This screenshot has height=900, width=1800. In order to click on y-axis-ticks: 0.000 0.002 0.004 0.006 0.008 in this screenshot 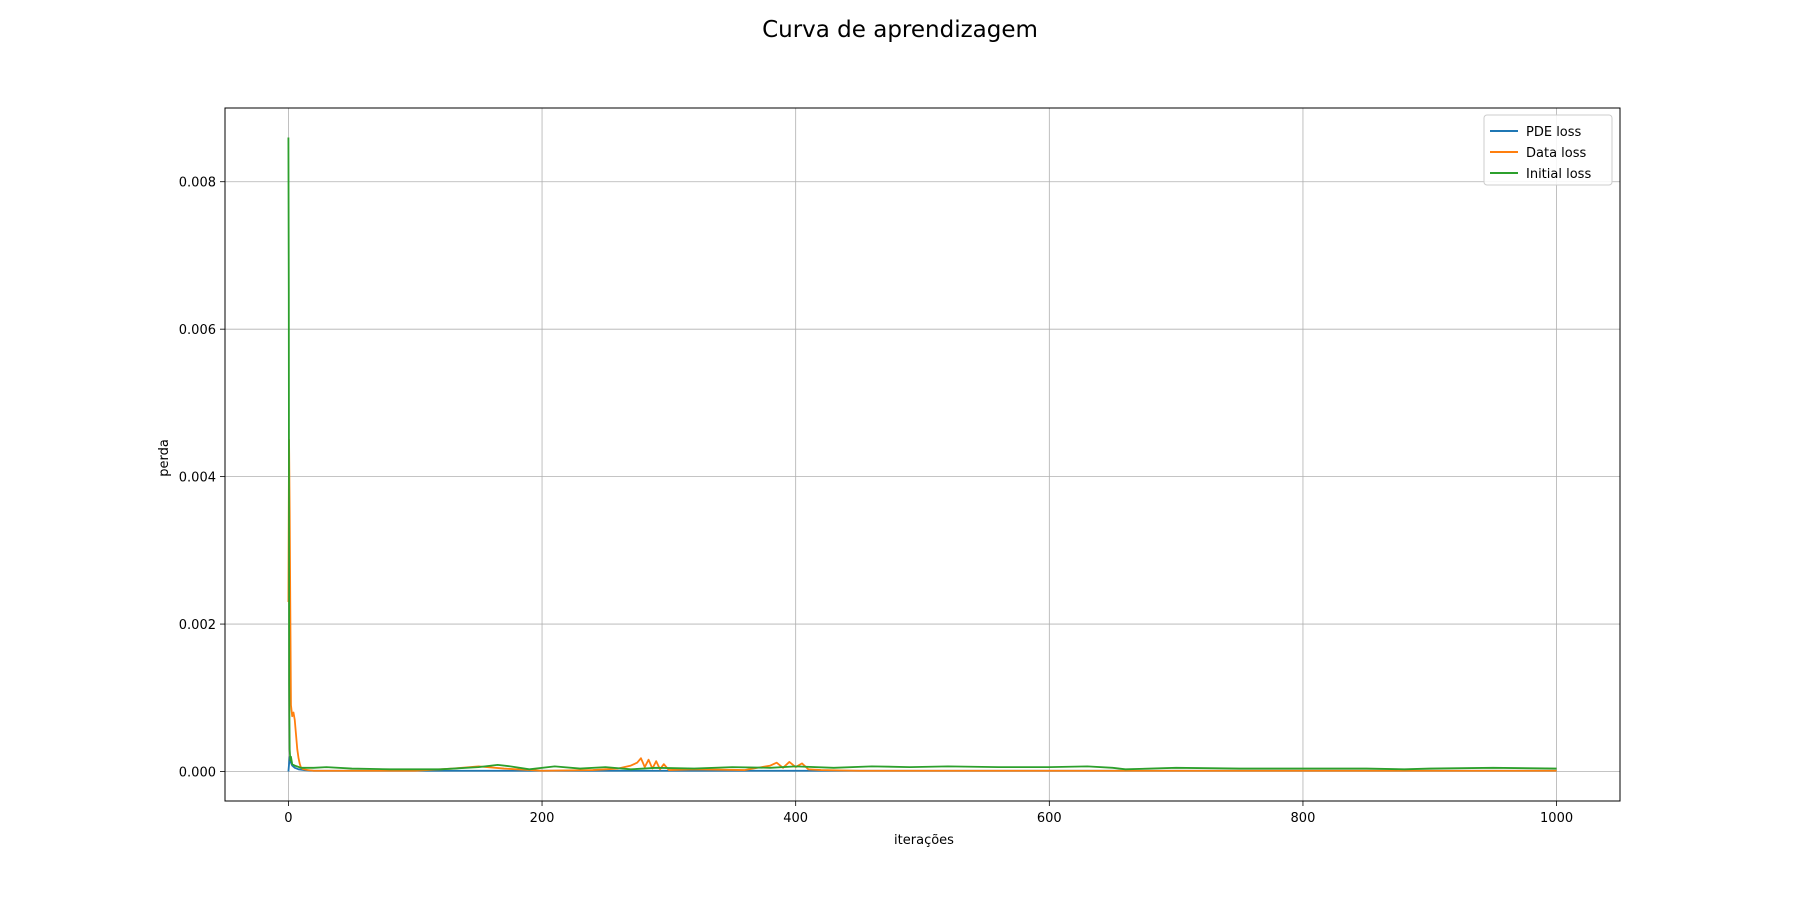, I will do `click(202, 478)`.